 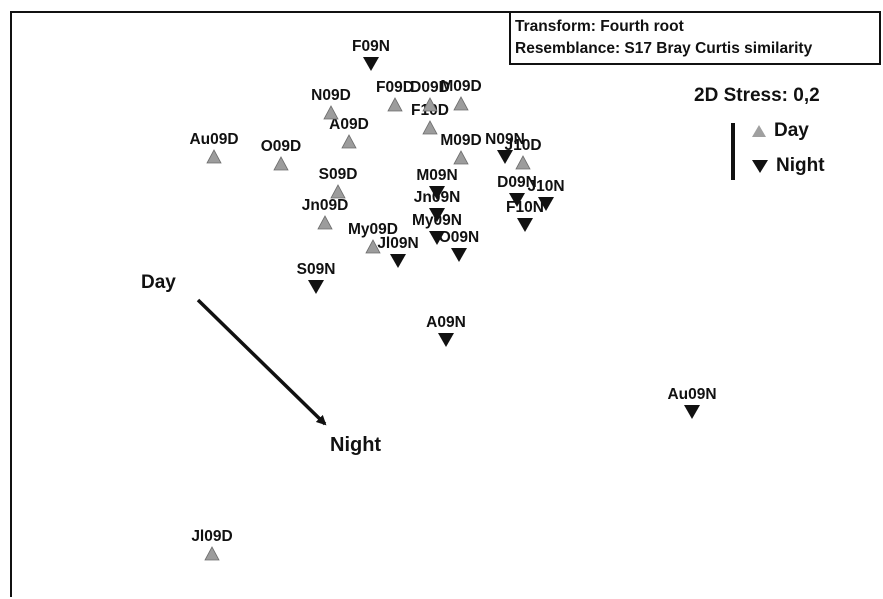 What do you see at coordinates (800, 165) in the screenshot?
I see `legend-label-night: Night` at bounding box center [800, 165].